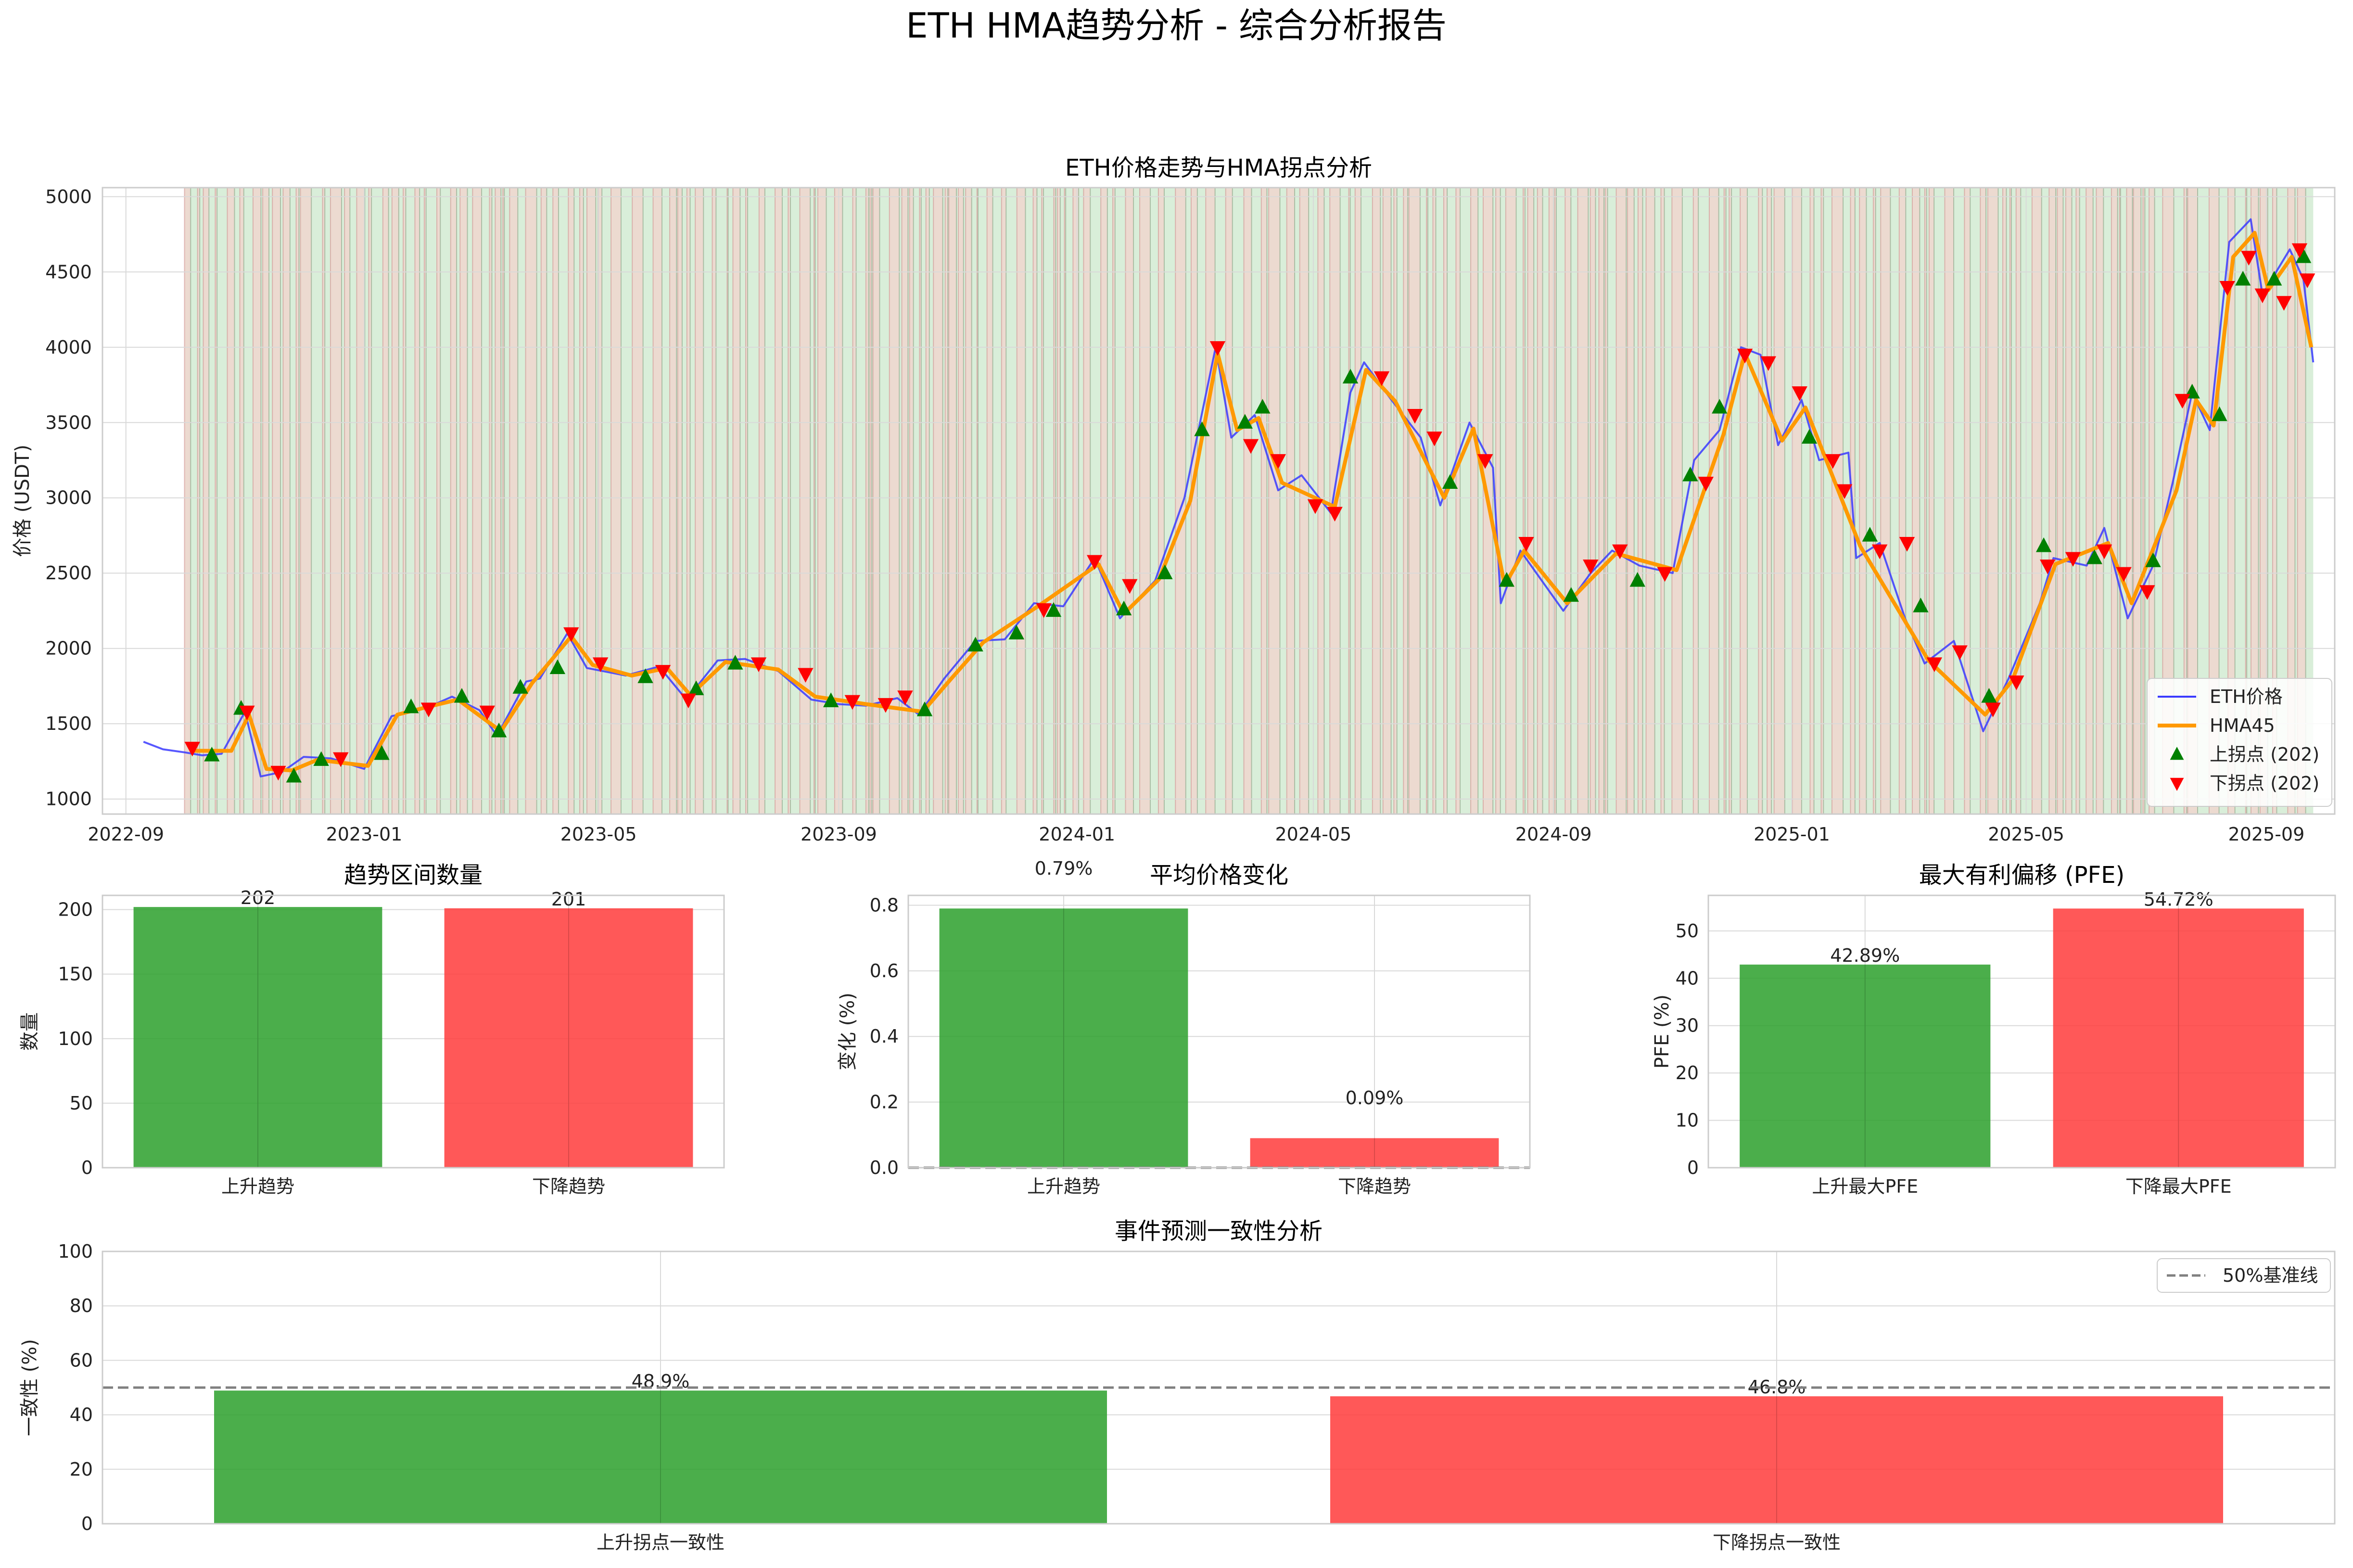 This screenshot has height=1568, width=2353. I want to click on y-axis-label: PFE (%), so click(1662, 1031).